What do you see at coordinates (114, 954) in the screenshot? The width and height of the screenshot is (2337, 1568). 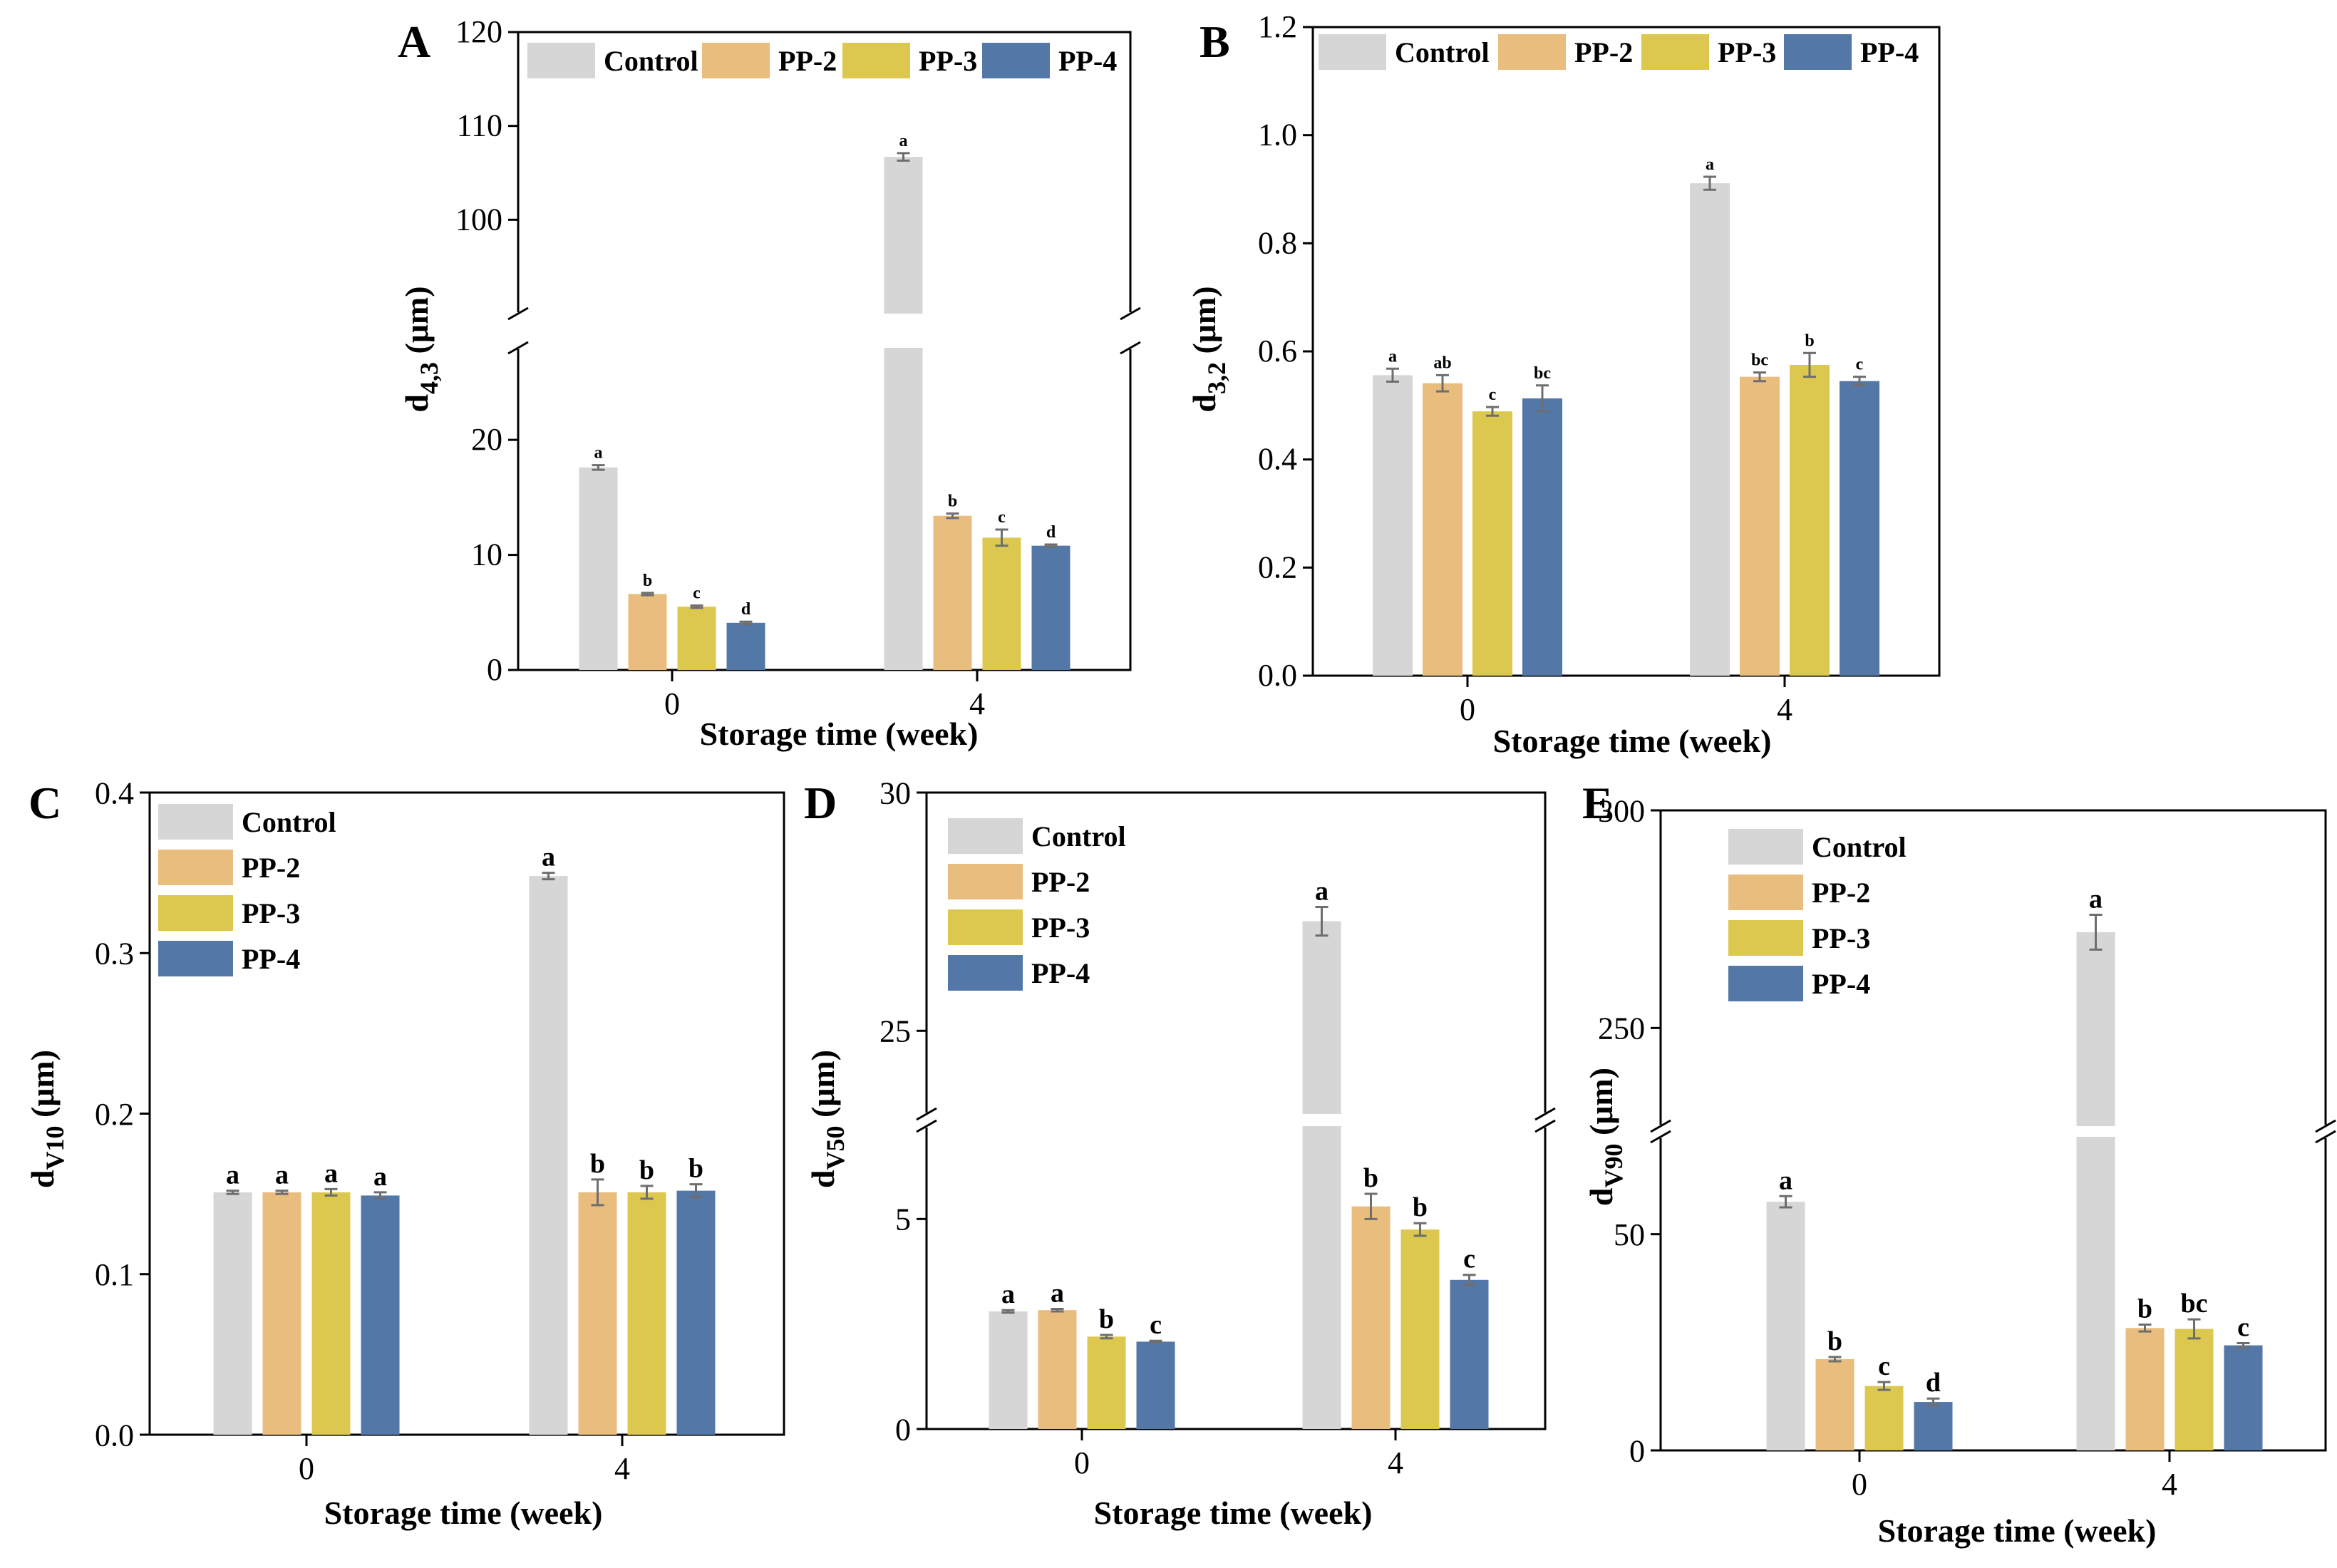 I see `y-tick-label: 0.3` at bounding box center [114, 954].